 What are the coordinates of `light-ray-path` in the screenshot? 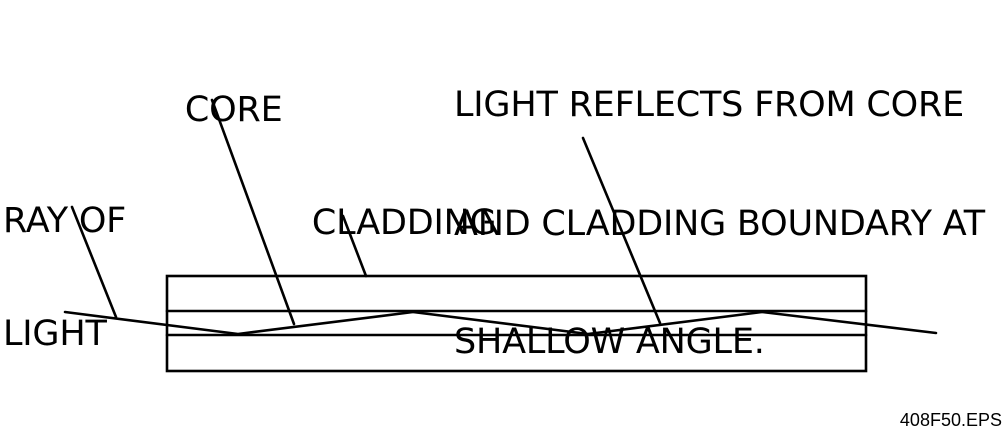 It's located at (500, 323).